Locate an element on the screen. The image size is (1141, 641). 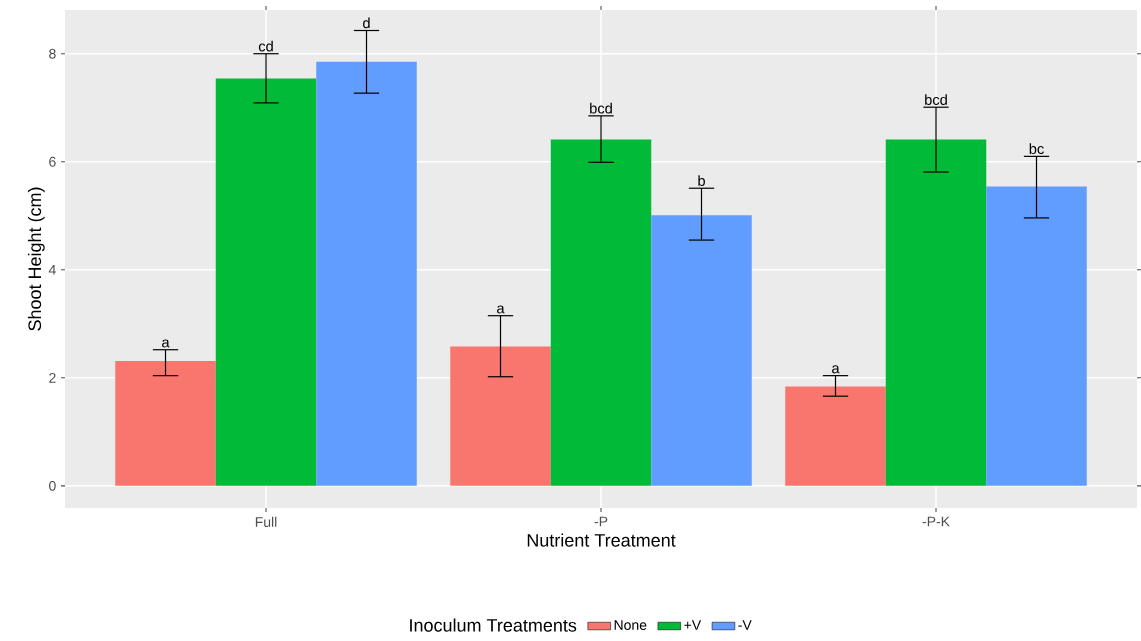
y-tick-label: 0 is located at coordinates (52, 485).